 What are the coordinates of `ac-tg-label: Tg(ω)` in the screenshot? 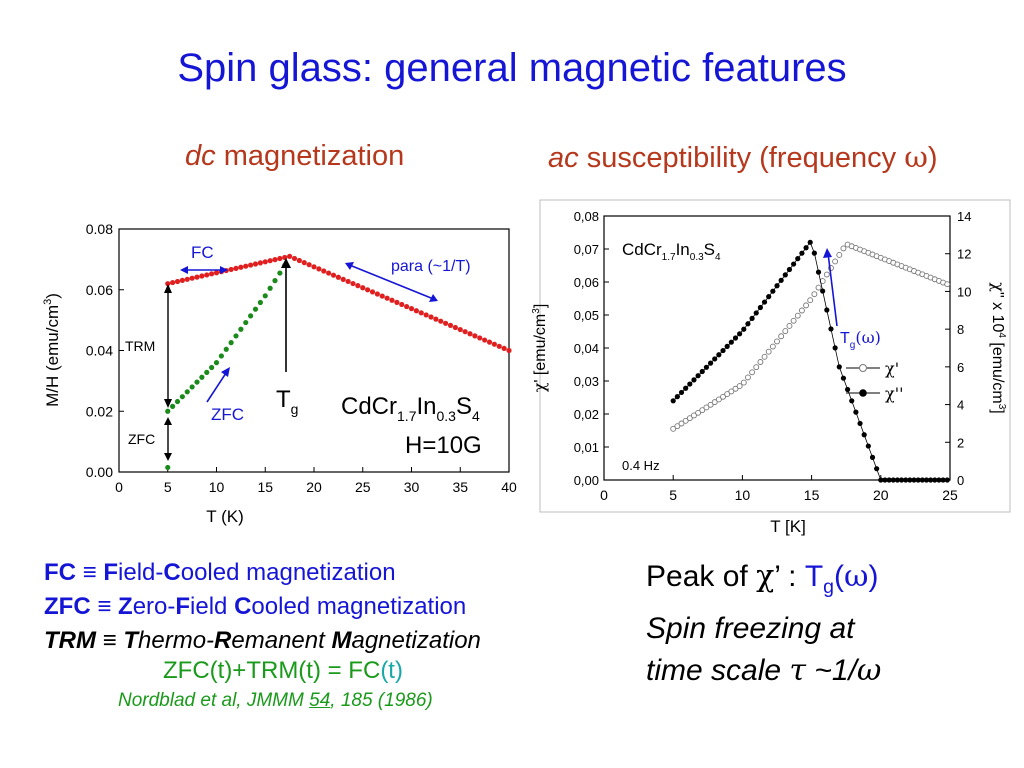 It's located at (860, 339).